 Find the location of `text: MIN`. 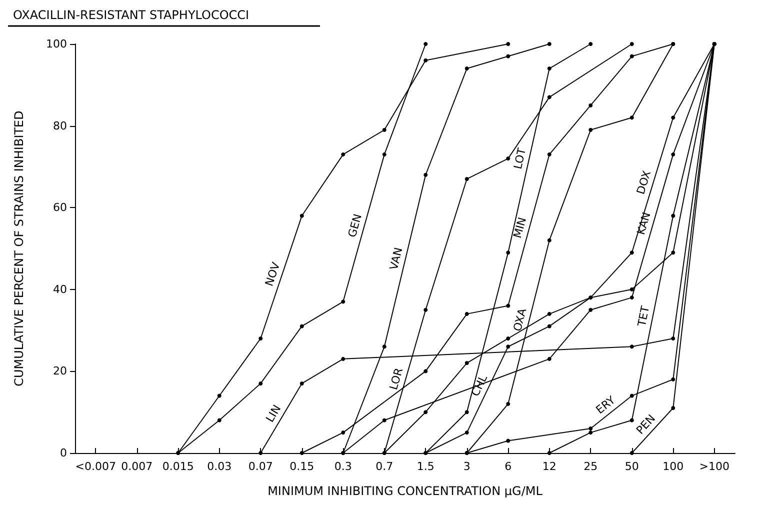

text: MIN is located at coordinates (520, 228).